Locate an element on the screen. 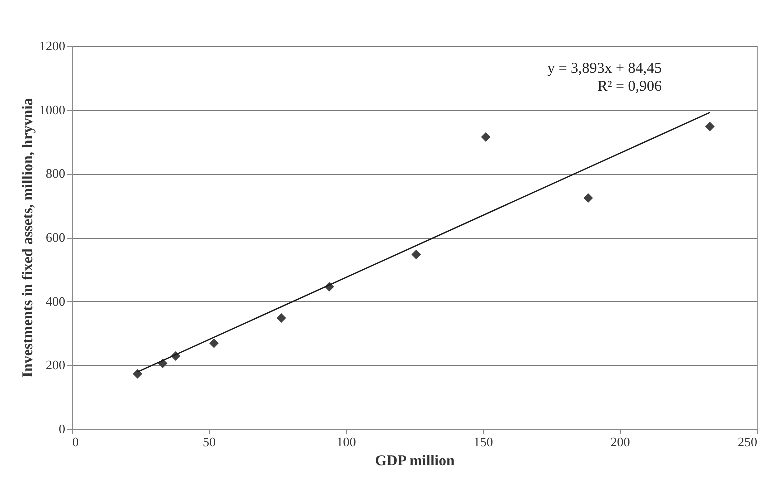  x-tick-label: 100 is located at coordinates (346, 442).